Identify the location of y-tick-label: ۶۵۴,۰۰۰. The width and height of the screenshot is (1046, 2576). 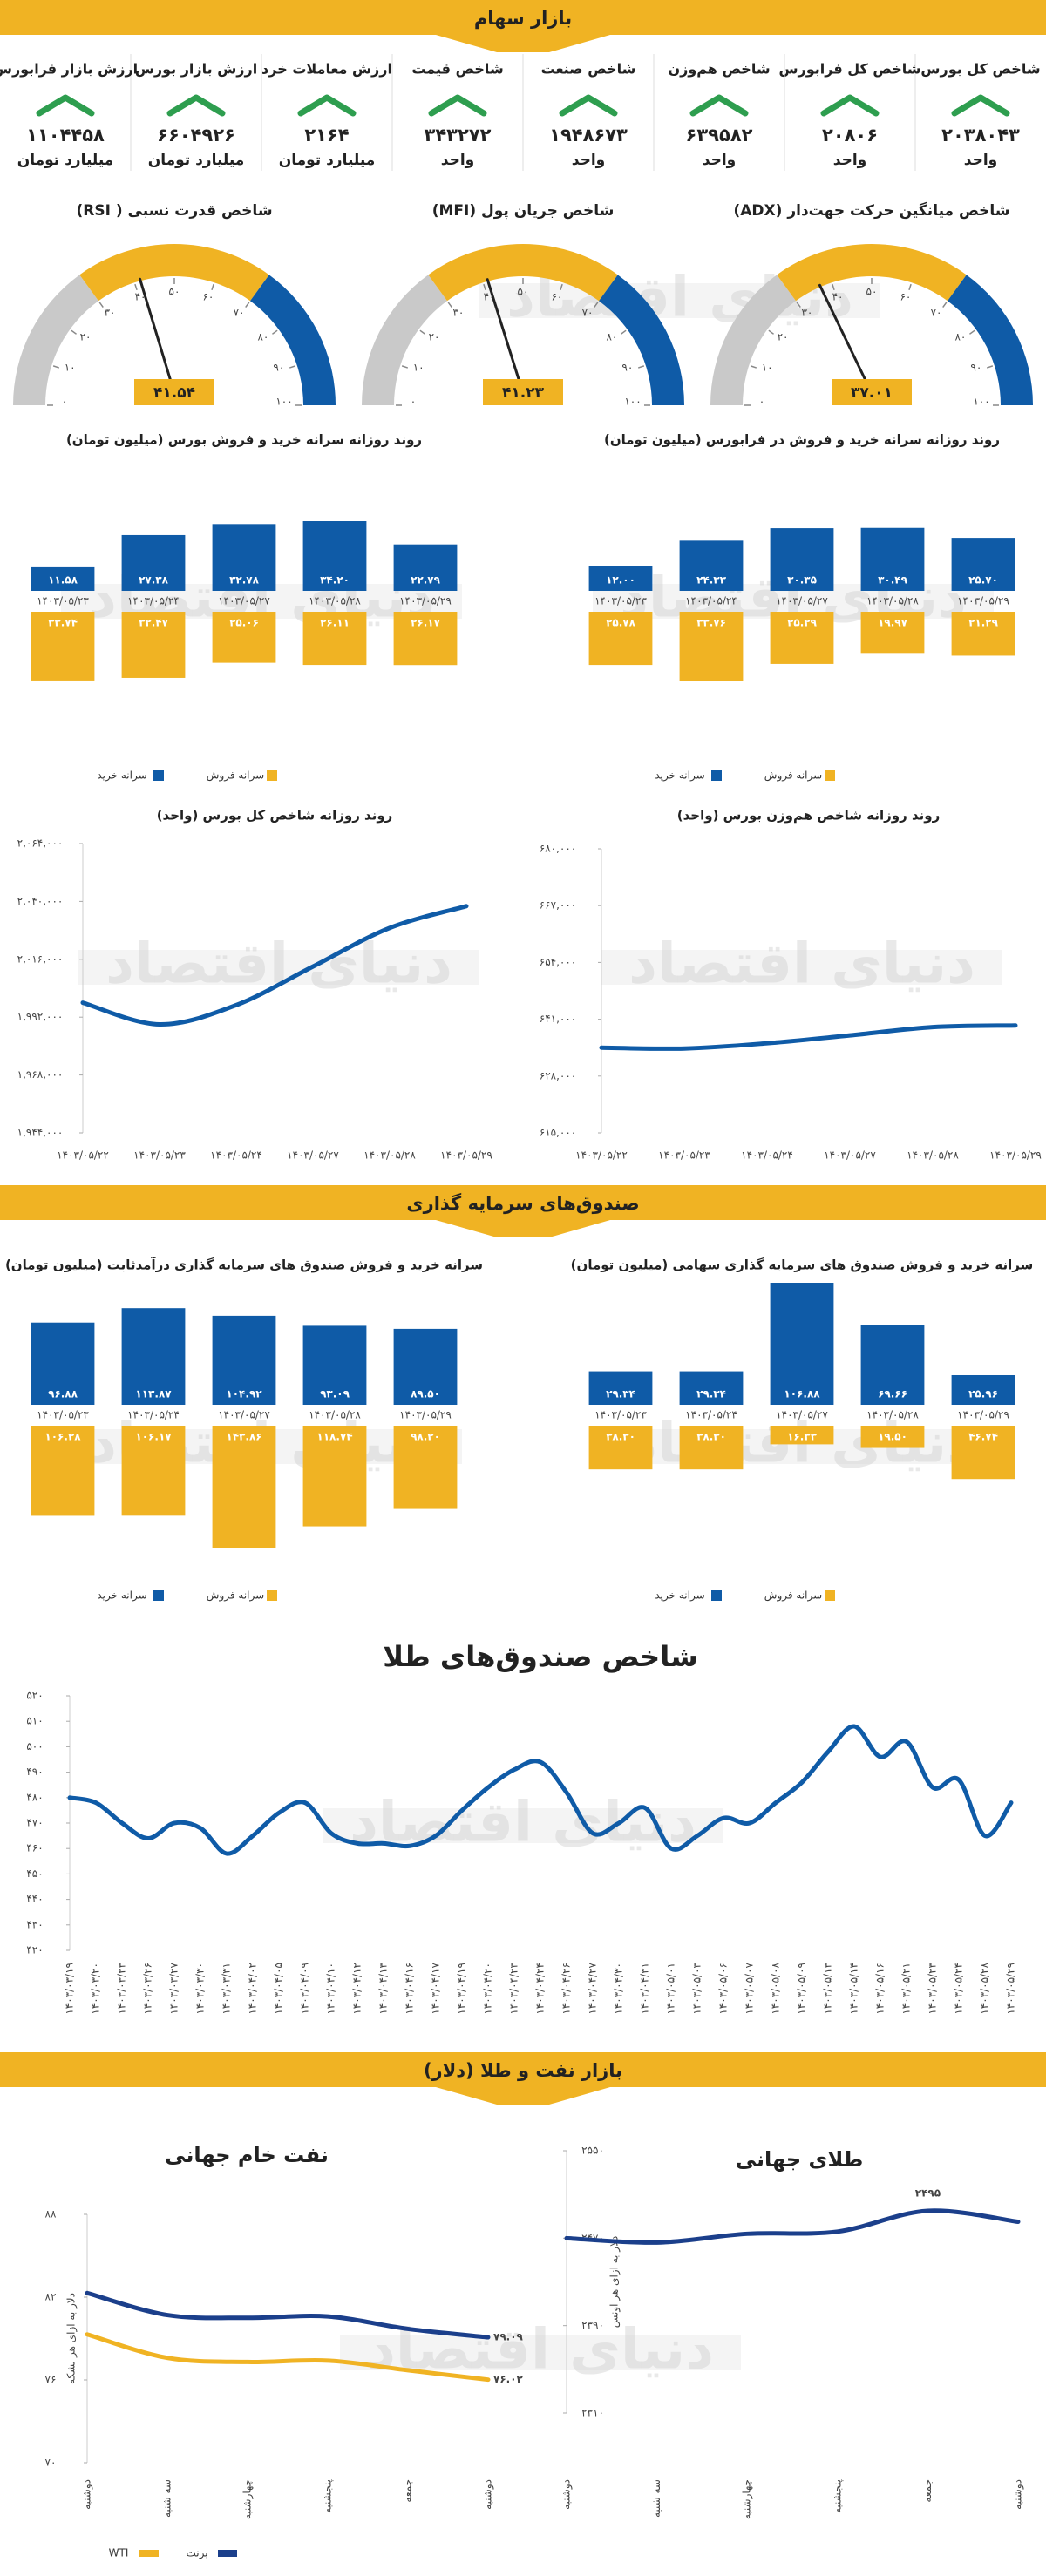
(558, 962).